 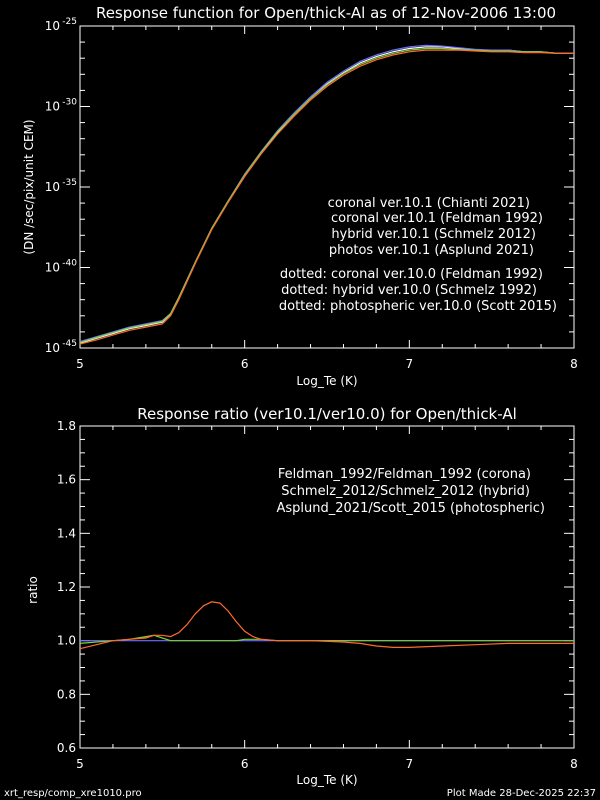 What do you see at coordinates (69, 344) in the screenshot?
I see `response-y-tick-exponent: -45` at bounding box center [69, 344].